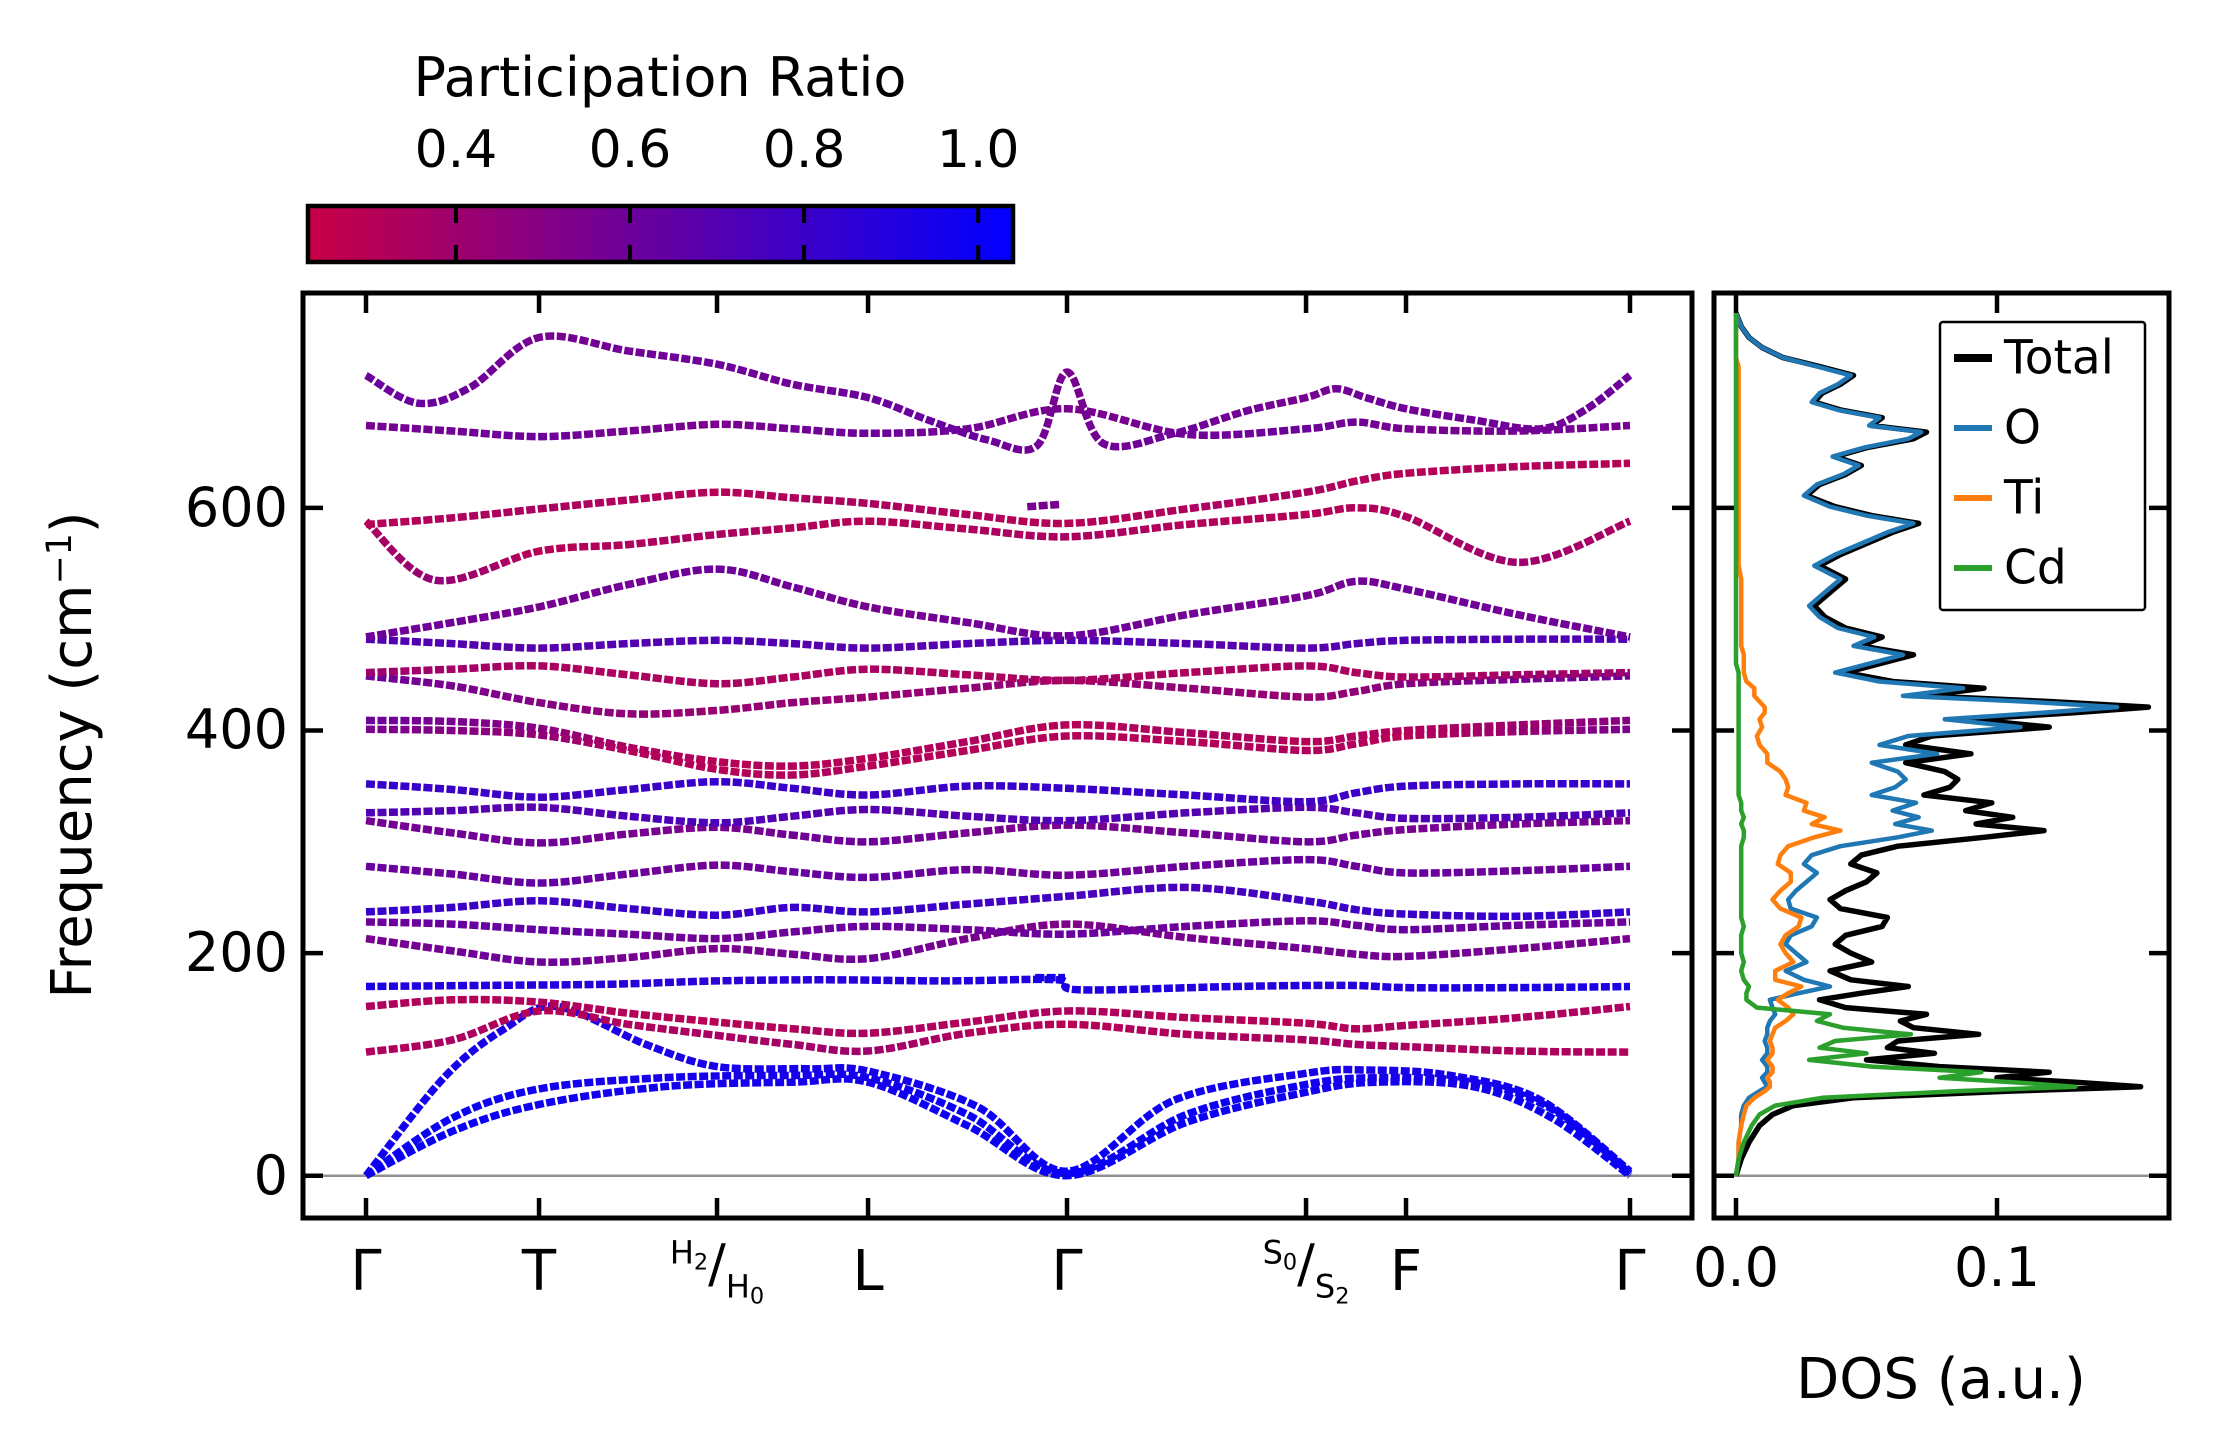 The image size is (2222, 1455). I want to click on dos-curves, so click(1942, 744).